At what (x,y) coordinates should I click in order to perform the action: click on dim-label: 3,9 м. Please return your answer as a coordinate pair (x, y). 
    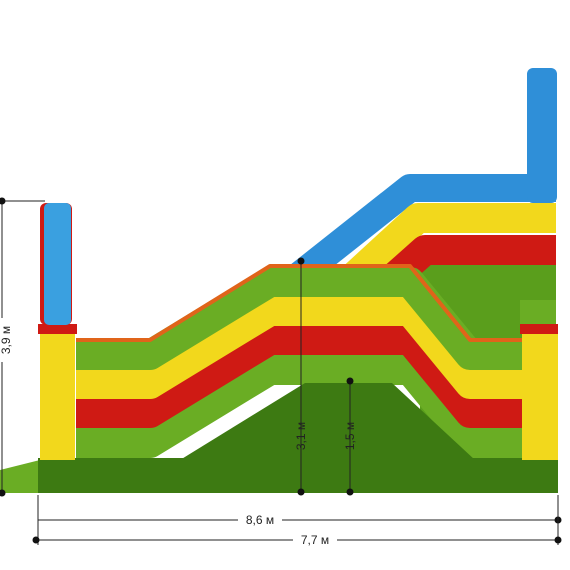
    Looking at the image, I should click on (6, 340).